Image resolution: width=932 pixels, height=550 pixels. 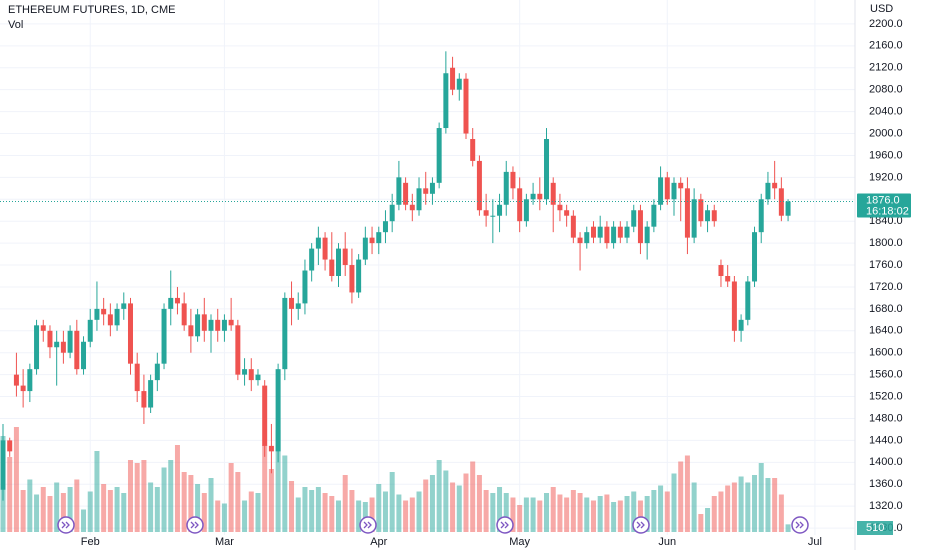 What do you see at coordinates (875, 528) in the screenshot?
I see `volume-label-box` at bounding box center [875, 528].